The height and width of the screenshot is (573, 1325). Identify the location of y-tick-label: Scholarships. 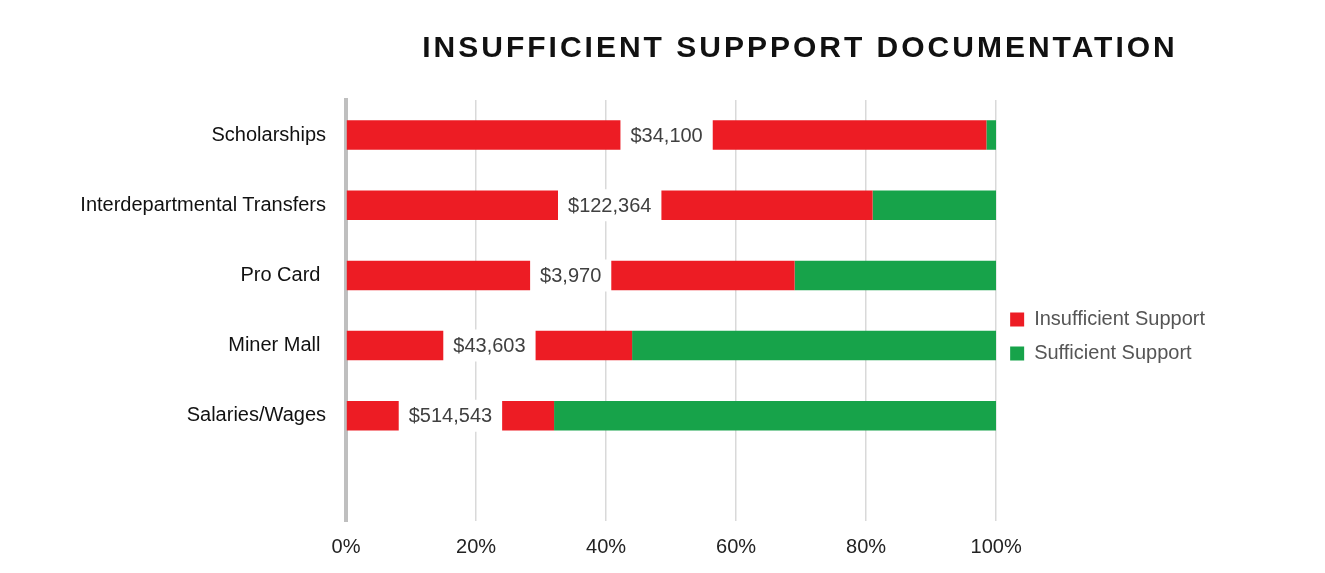
(269, 133).